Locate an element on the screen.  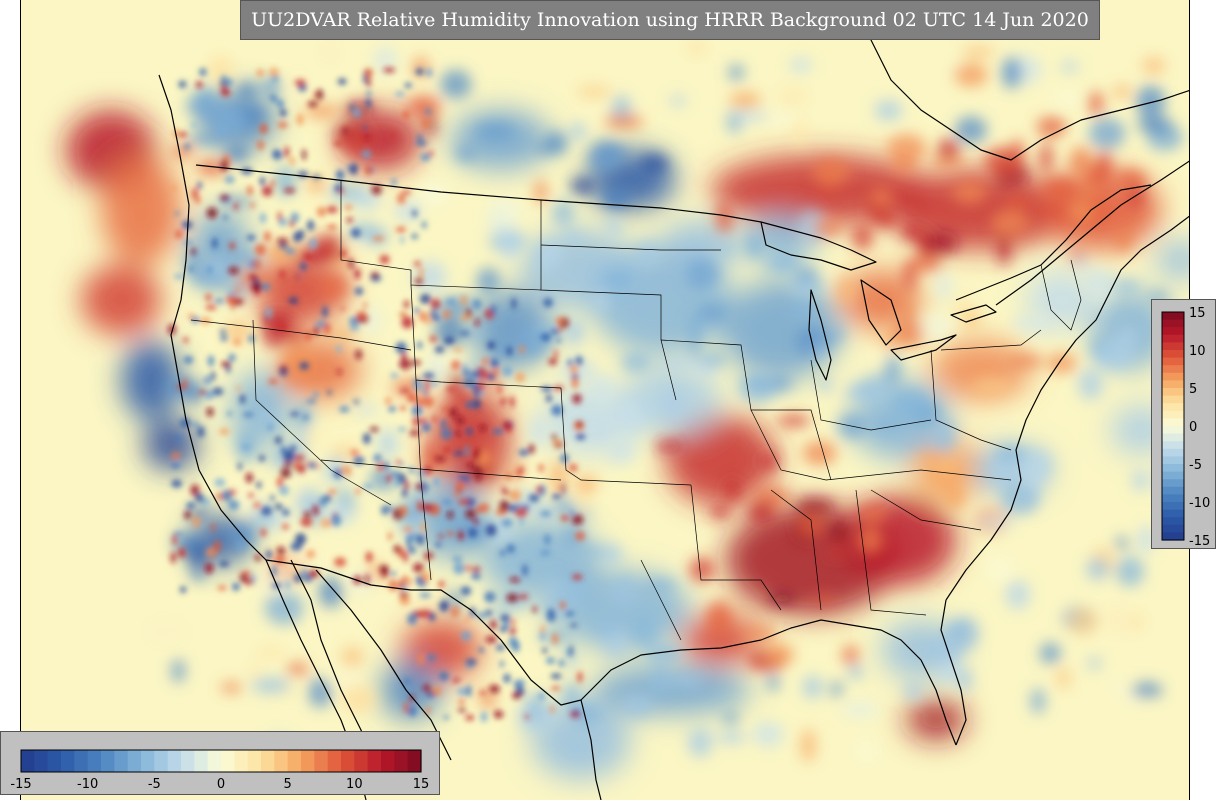
northeast-border is located at coordinates (1053, 242).